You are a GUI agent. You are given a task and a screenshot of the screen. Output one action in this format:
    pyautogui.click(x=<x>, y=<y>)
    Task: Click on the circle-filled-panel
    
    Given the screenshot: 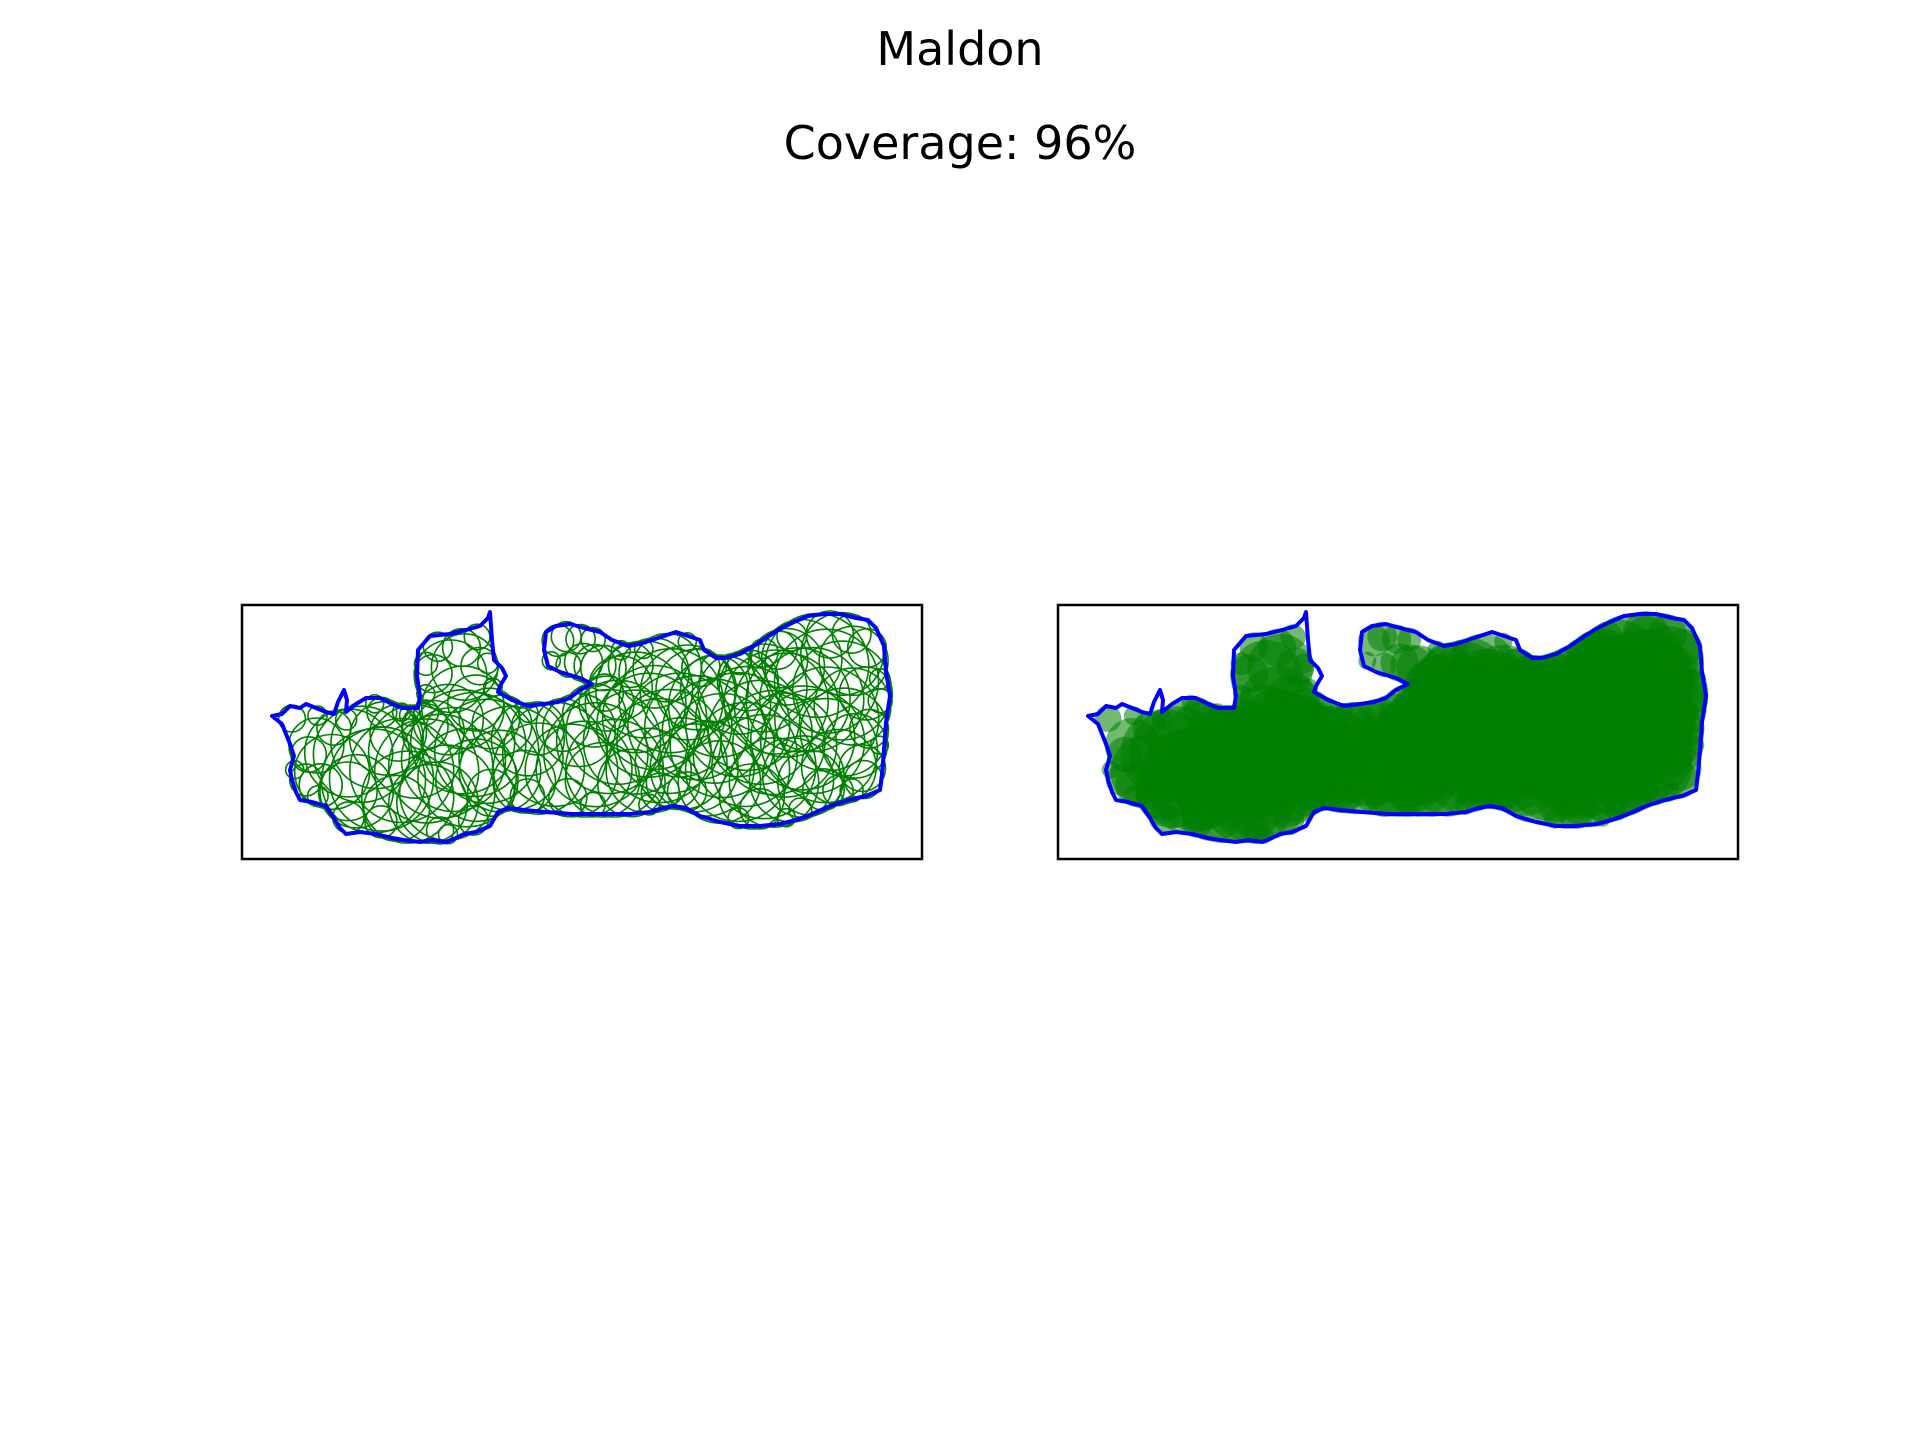 What is the action you would take?
    pyautogui.click(x=1398, y=732)
    